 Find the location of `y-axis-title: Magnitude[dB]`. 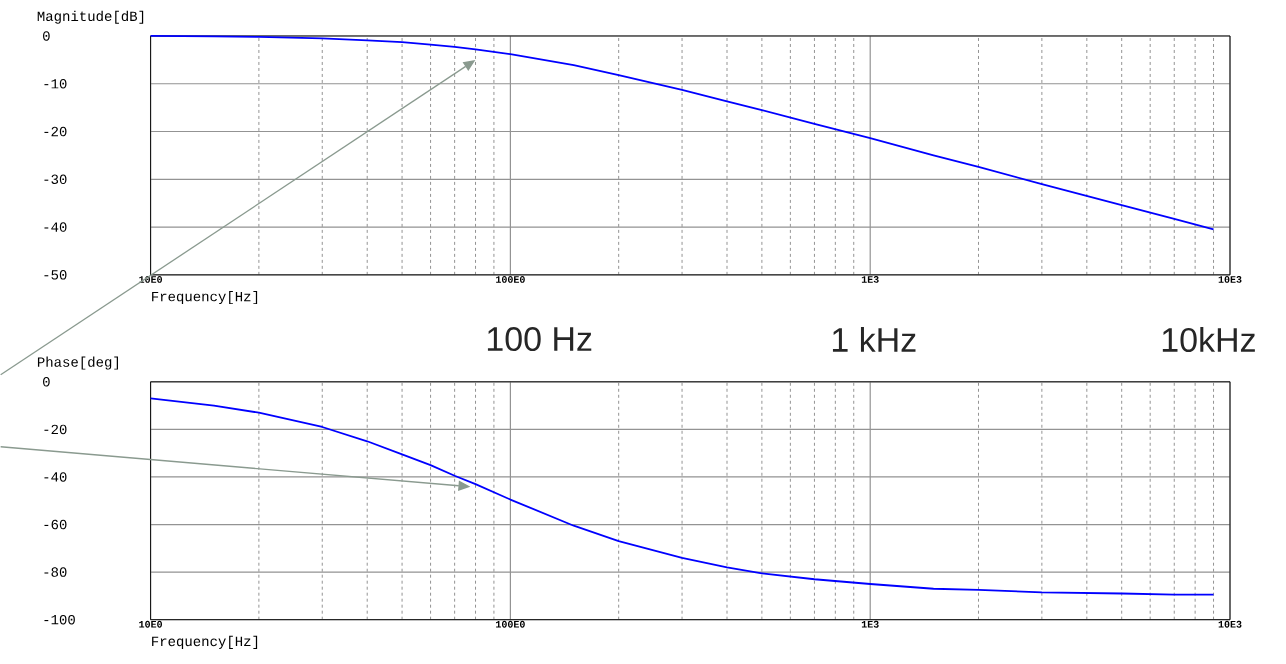

y-axis-title: Magnitude[dB] is located at coordinates (90, 17).